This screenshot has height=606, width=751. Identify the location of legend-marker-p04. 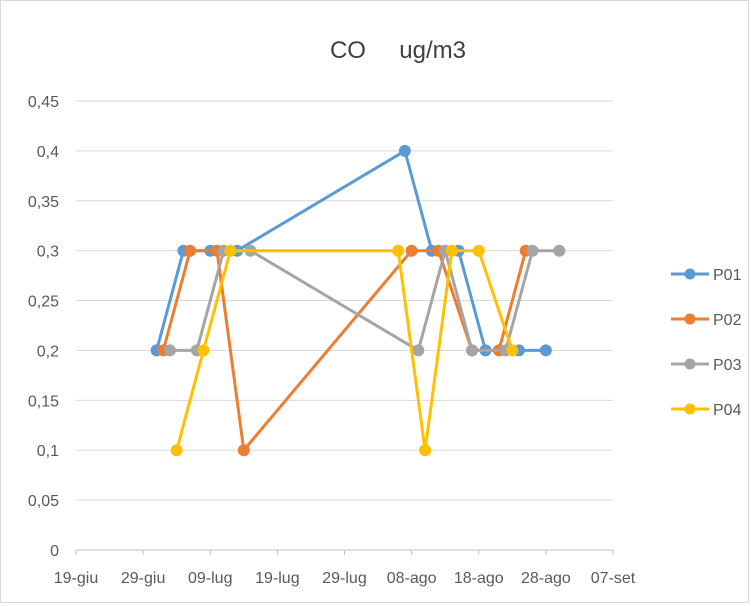
(690, 409).